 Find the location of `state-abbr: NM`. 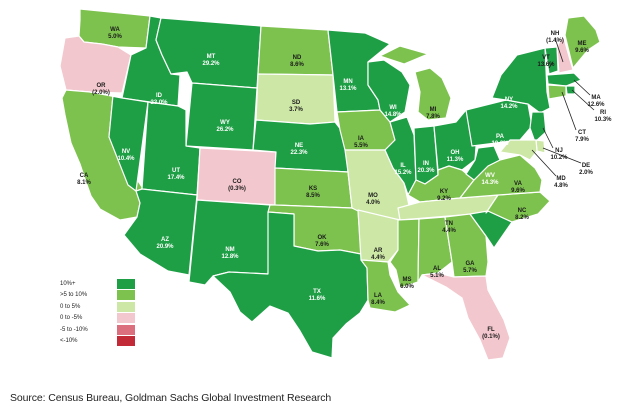

state-abbr: NM is located at coordinates (229, 250).